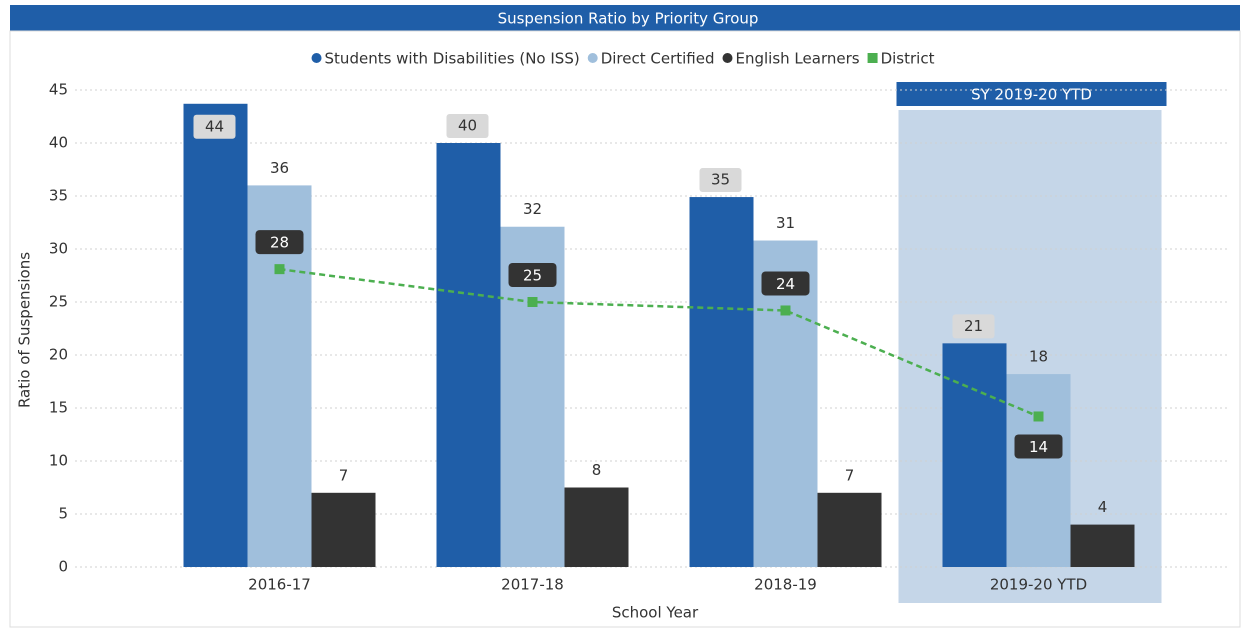  I want to click on data-label: 28, so click(279, 243).